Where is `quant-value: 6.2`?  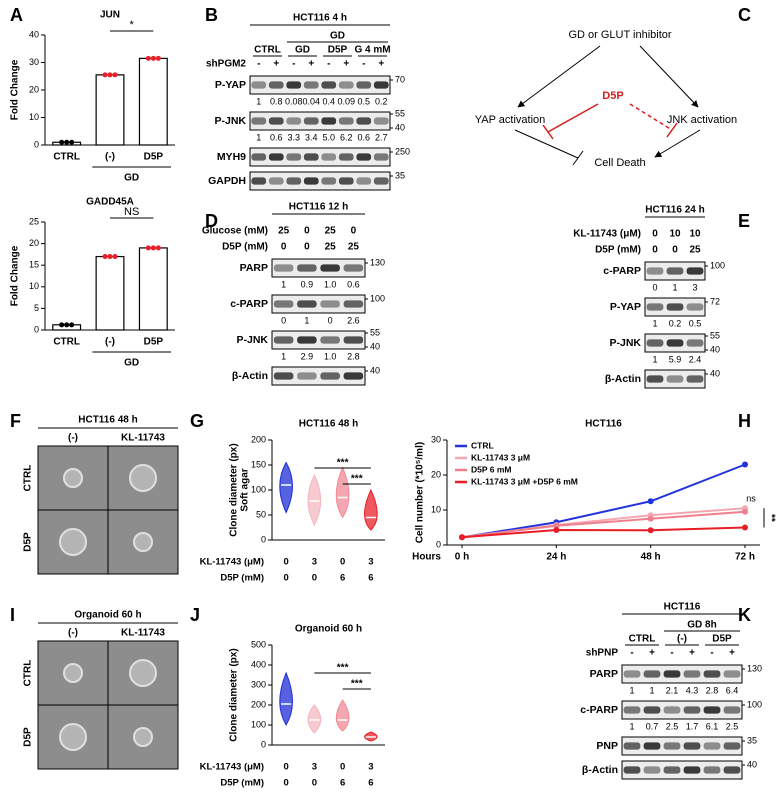
quant-value: 6.2 is located at coordinates (346, 137).